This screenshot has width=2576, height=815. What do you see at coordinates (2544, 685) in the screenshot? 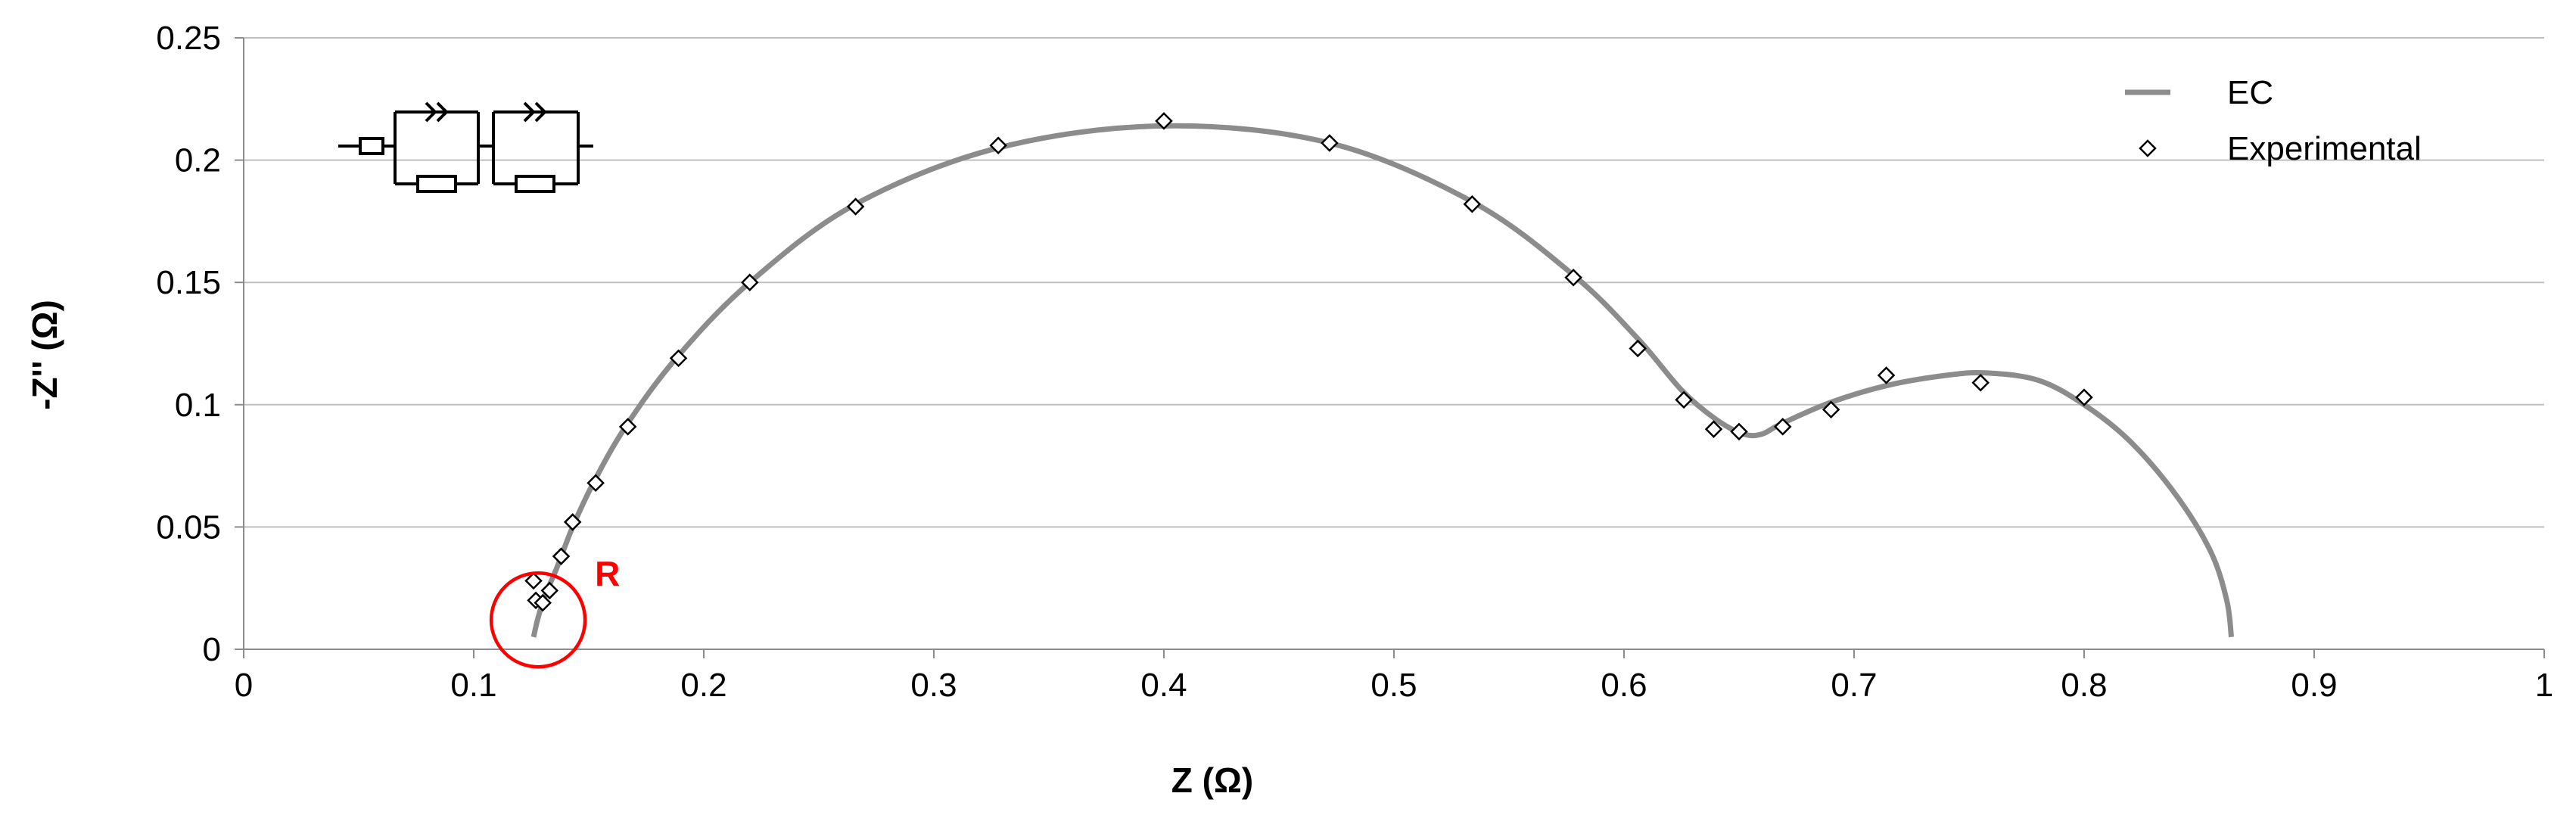
I see `x-tick-label: 1` at bounding box center [2544, 685].